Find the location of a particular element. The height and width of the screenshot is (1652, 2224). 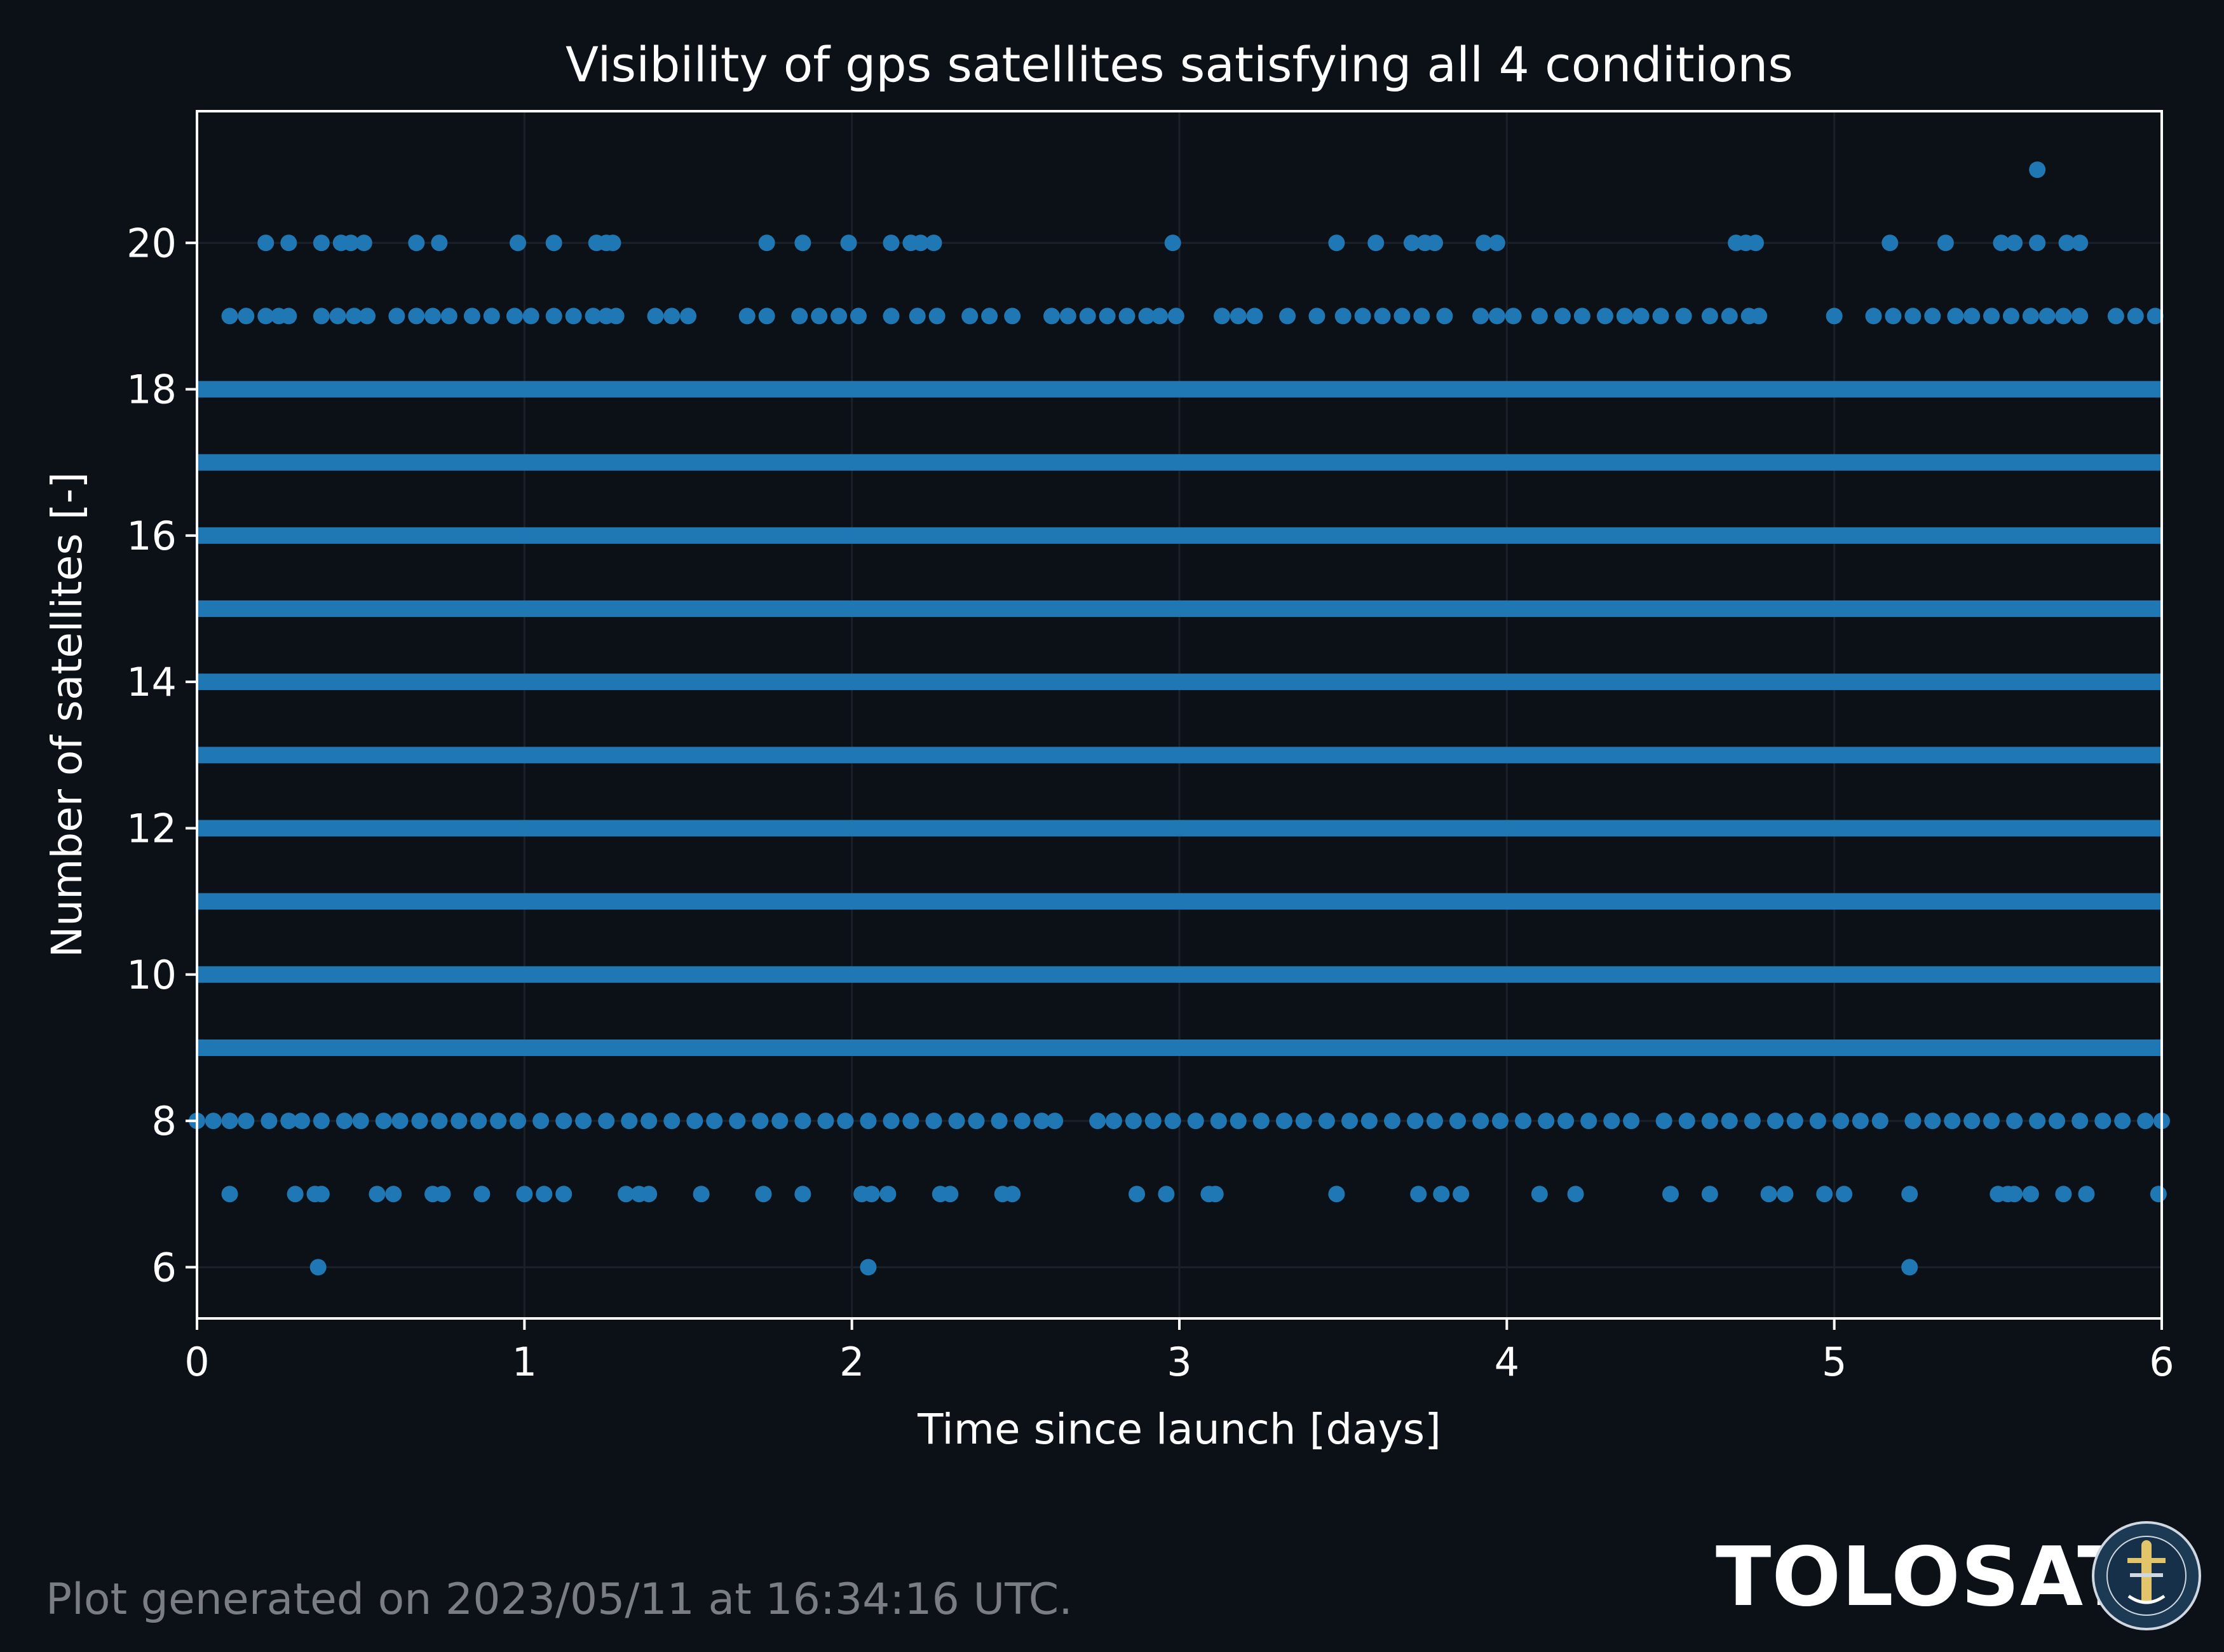

x-tick-label: 1 is located at coordinates (524, 1362).